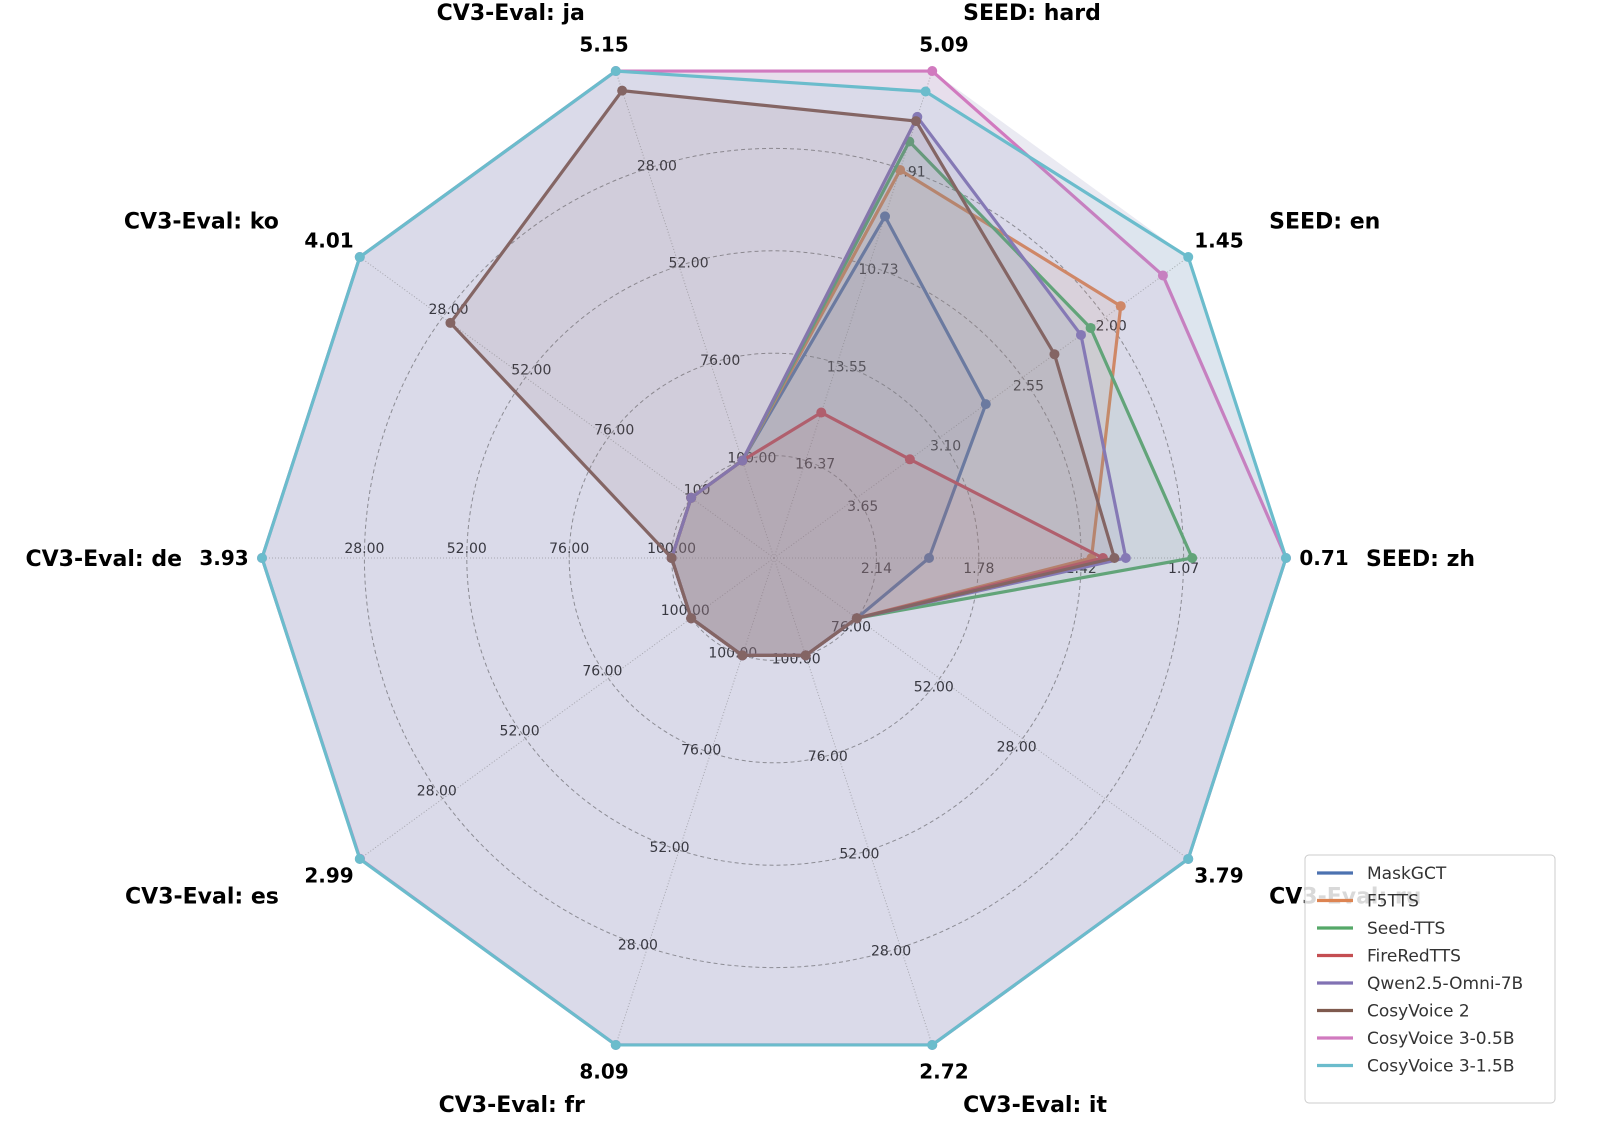 This screenshot has height=1145, width=1603. I want to click on tick-label: 100.00, so click(685, 611).